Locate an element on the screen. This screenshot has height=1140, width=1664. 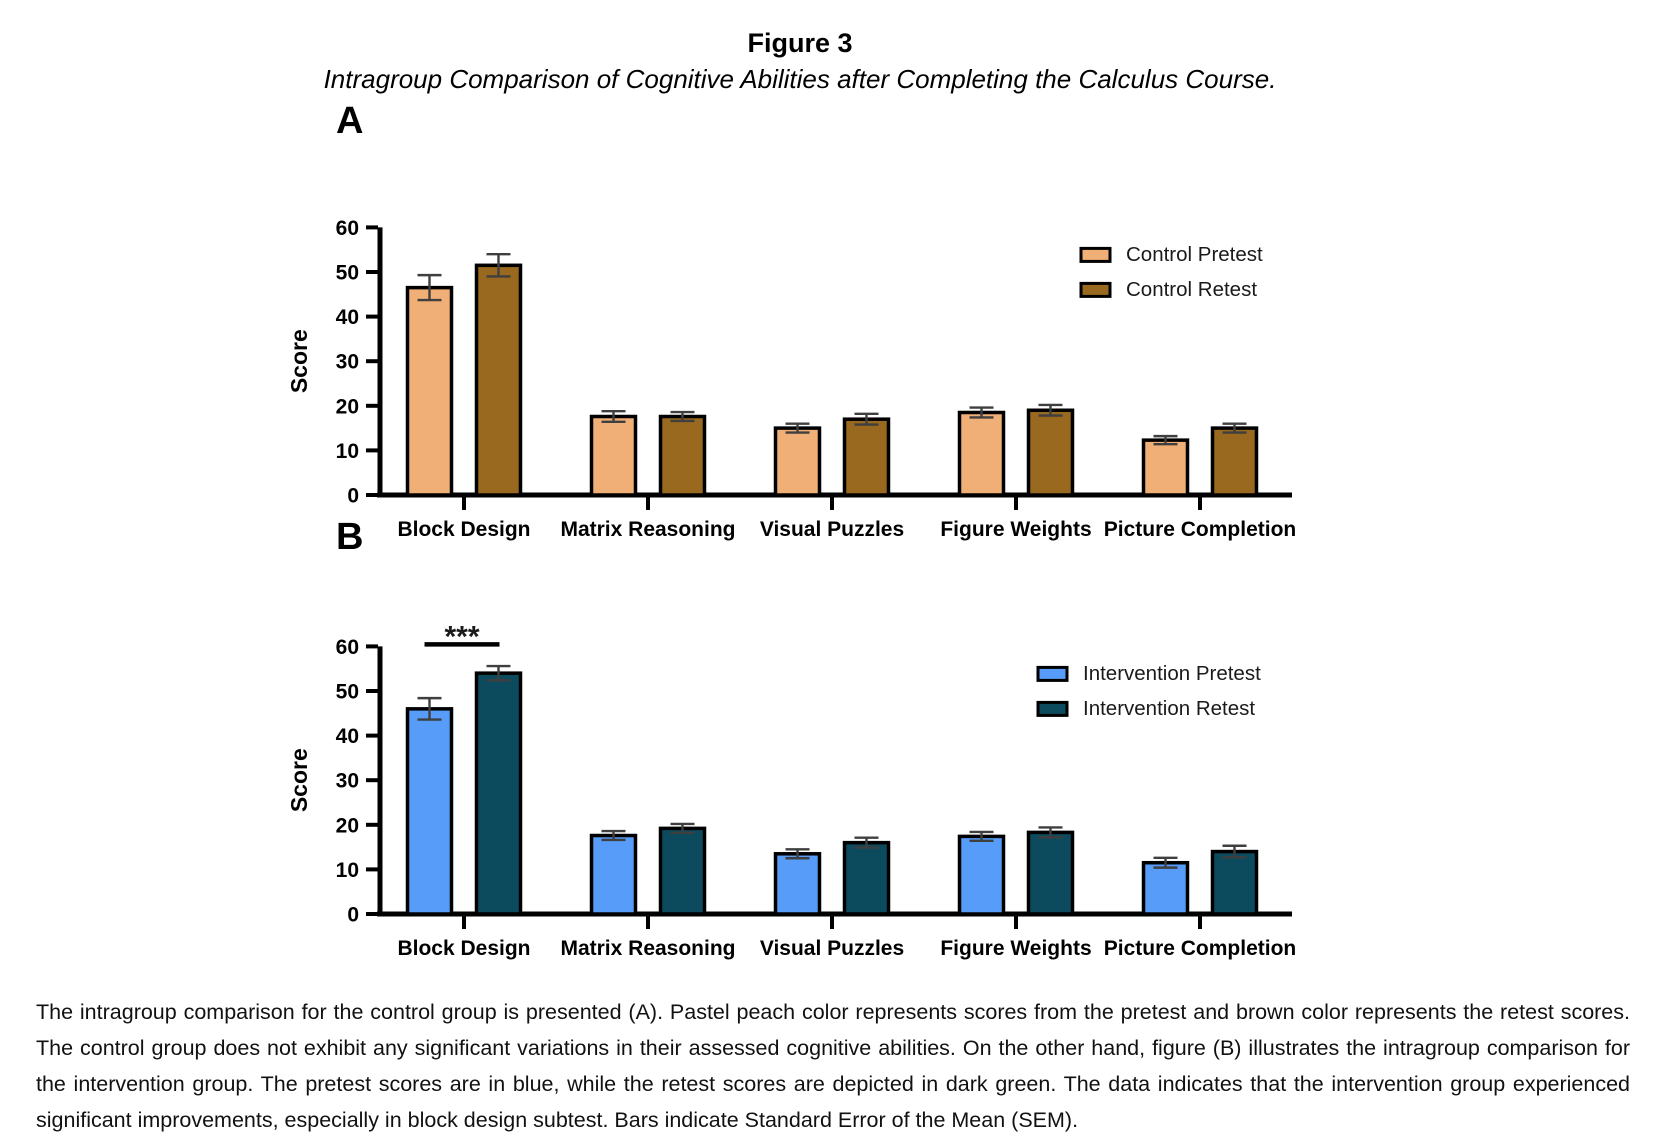
error-bar-intervention-retest-block-design is located at coordinates (498, 673).